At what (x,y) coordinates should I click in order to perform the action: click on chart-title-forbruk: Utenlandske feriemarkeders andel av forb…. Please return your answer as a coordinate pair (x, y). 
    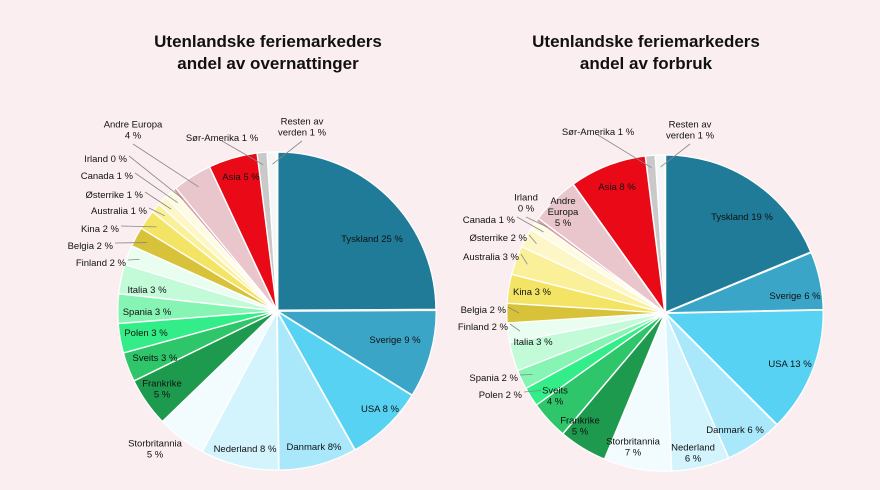
    Looking at the image, I should click on (646, 53).